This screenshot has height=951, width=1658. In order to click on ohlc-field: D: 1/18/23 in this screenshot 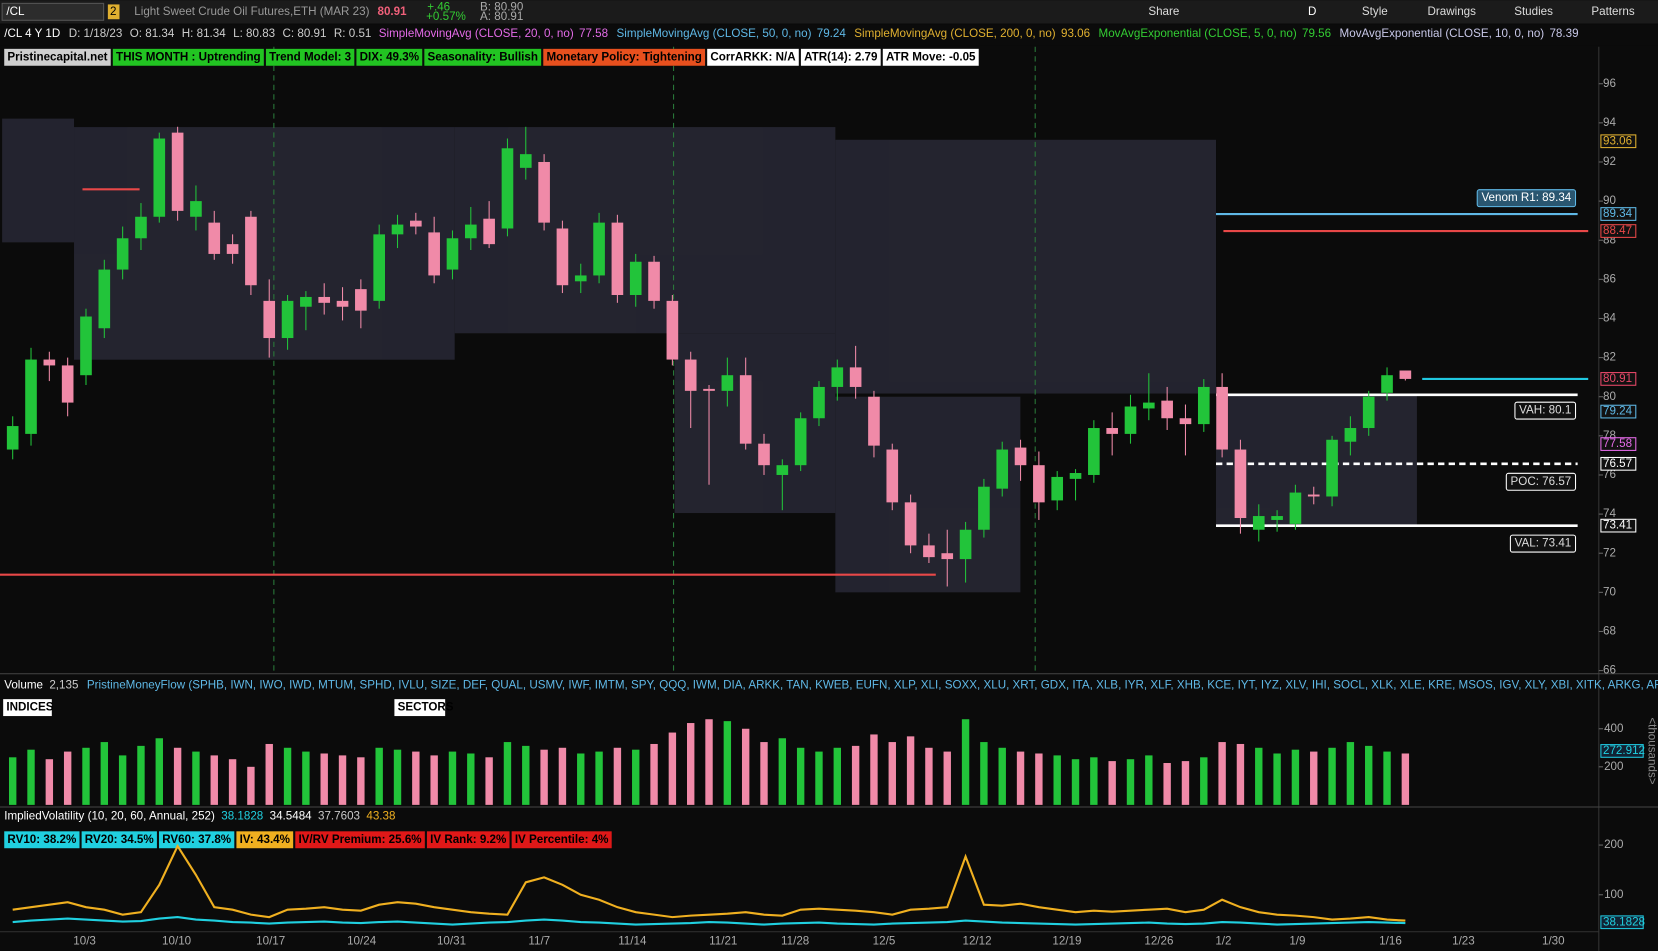, I will do `click(96, 33)`.